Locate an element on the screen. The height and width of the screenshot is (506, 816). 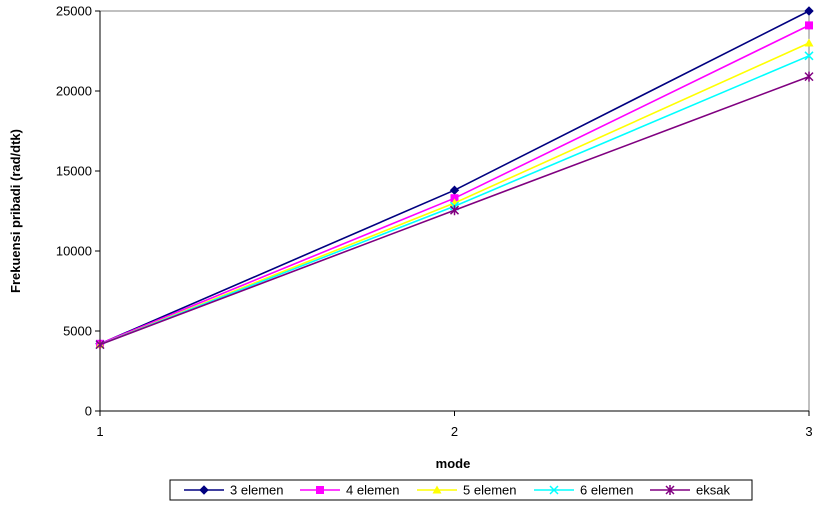
y-tick-label: 25000 is located at coordinates (74, 11).